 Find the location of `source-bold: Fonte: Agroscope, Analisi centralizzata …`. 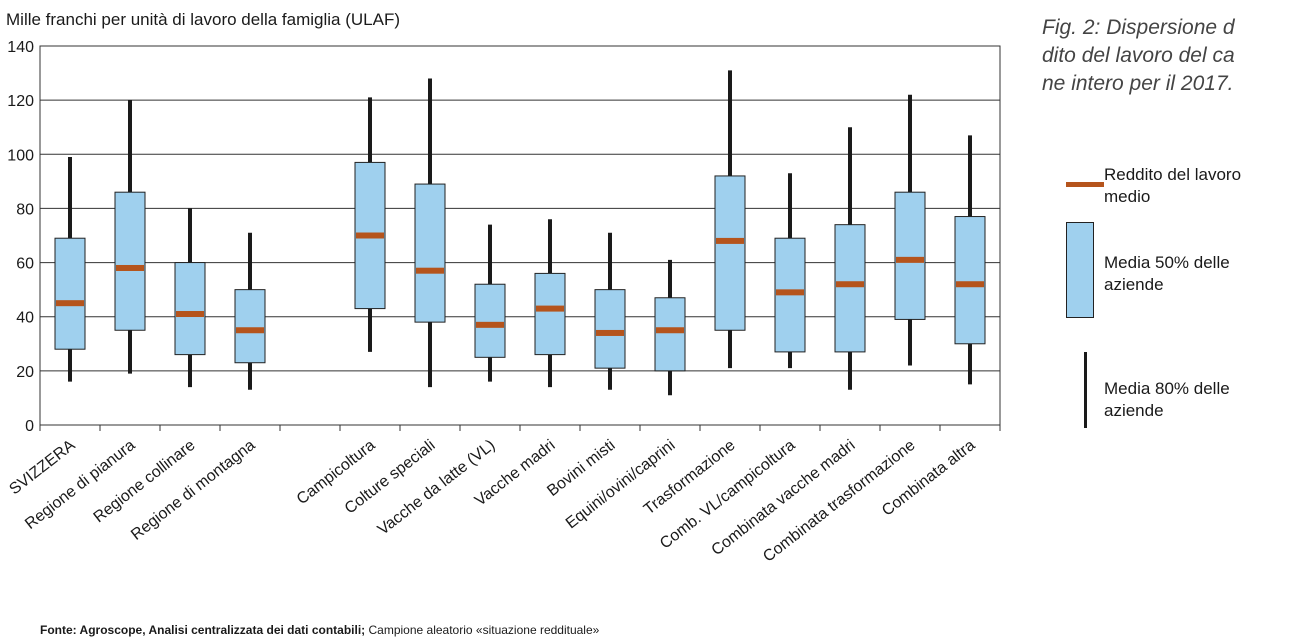

source-bold: Fonte: Agroscope, Analisi centralizzata … is located at coordinates (203, 630).